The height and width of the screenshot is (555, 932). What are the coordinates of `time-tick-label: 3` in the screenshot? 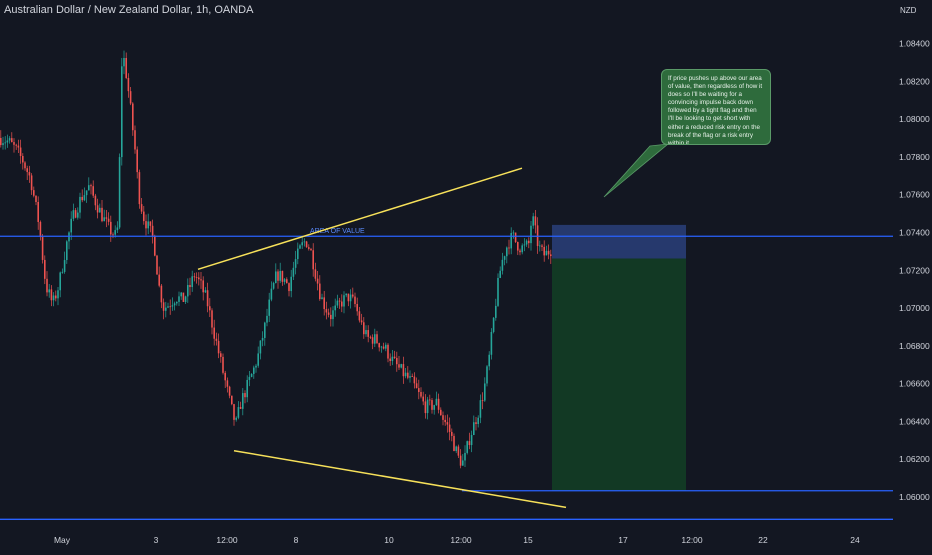 It's located at (156, 540).